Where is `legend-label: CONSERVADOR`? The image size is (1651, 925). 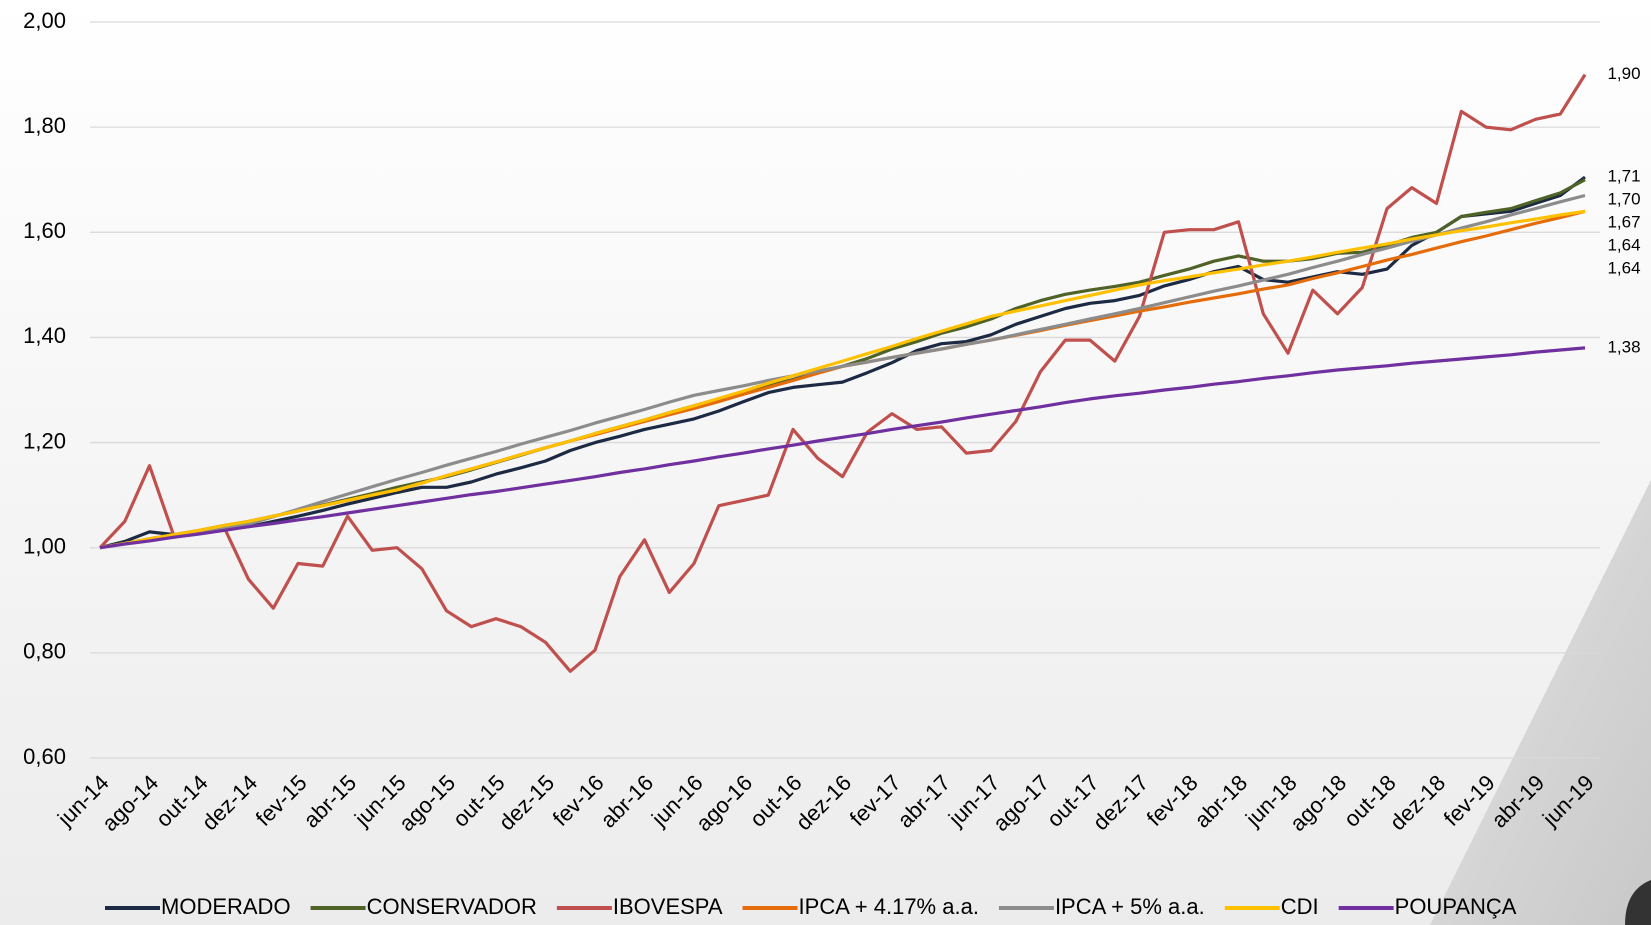 legend-label: CONSERVADOR is located at coordinates (452, 906).